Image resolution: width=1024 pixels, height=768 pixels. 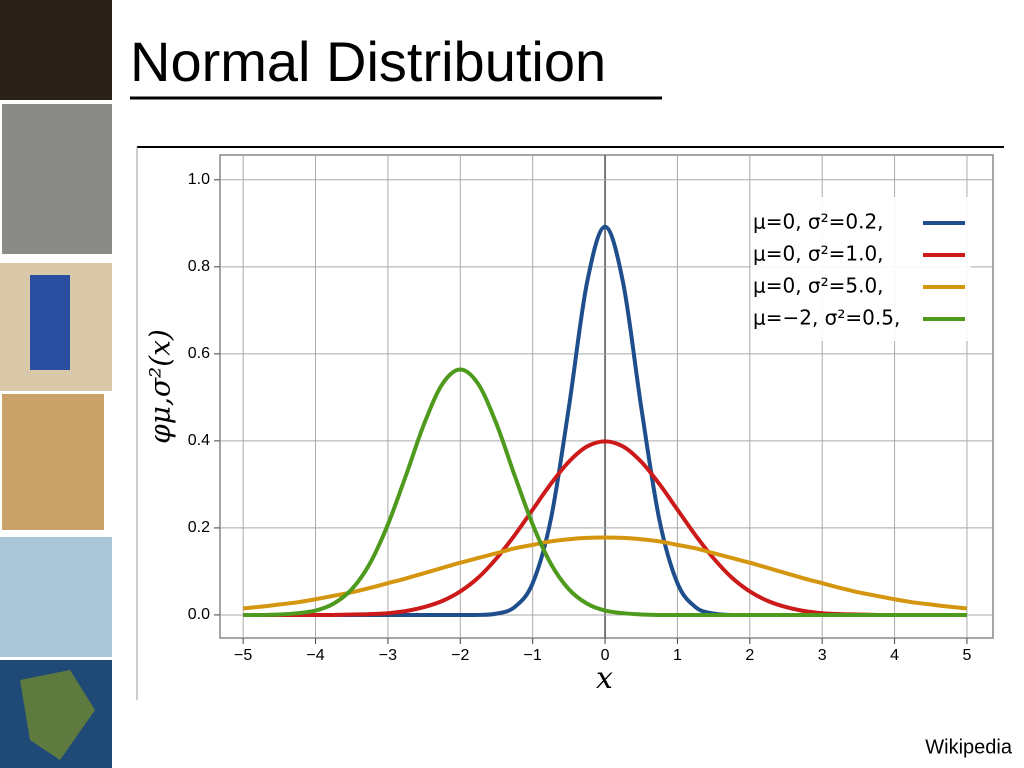 I want to click on y-axis-label: φμ,σ²(x), so click(x=160, y=386).